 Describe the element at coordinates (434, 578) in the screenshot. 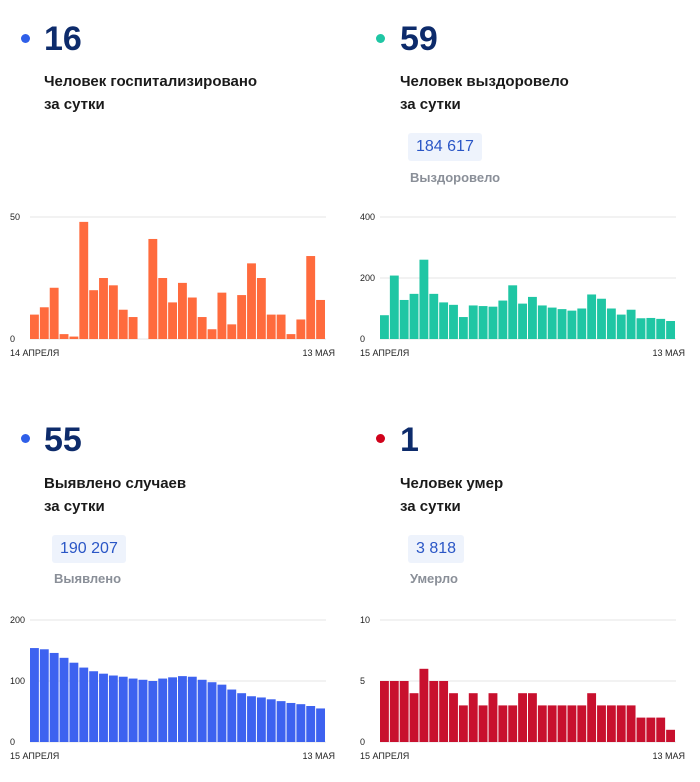

I see `total-label: Умерло` at that location.